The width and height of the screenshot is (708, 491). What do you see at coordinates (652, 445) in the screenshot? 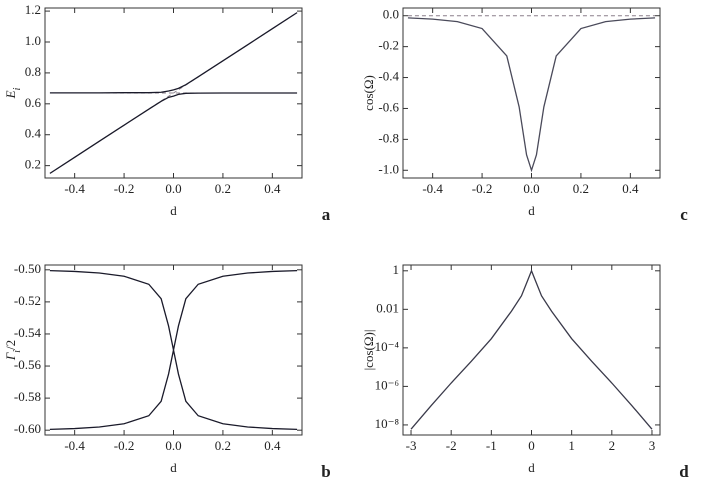
I see `x-tick-label: 3` at bounding box center [652, 445].